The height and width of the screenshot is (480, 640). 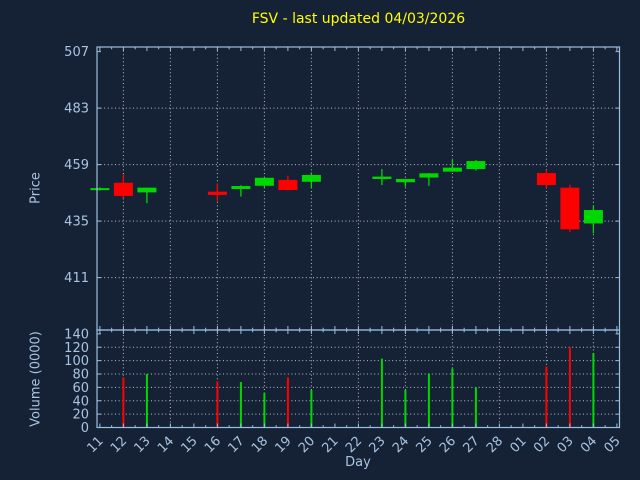 I want to click on volume-tick-label: 60, so click(x=80, y=388).